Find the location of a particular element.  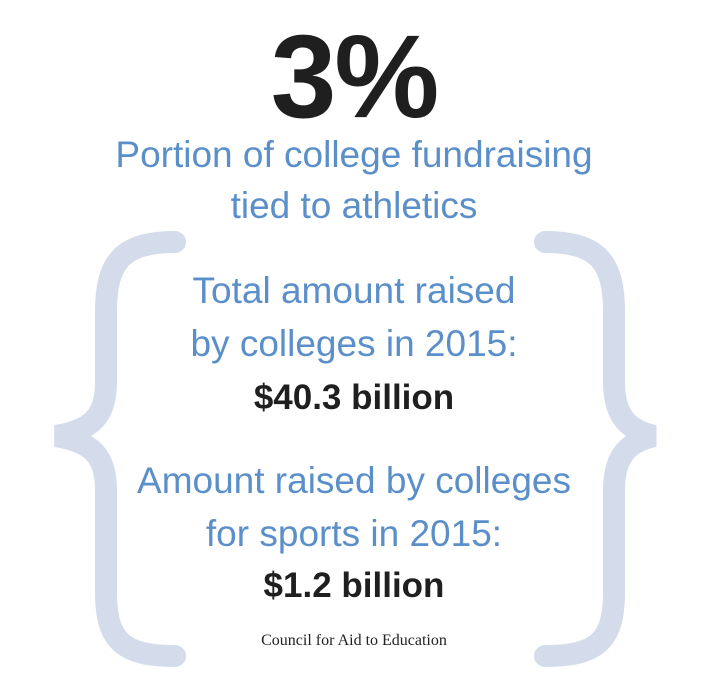

headline-value: 3% is located at coordinates (355, 77).